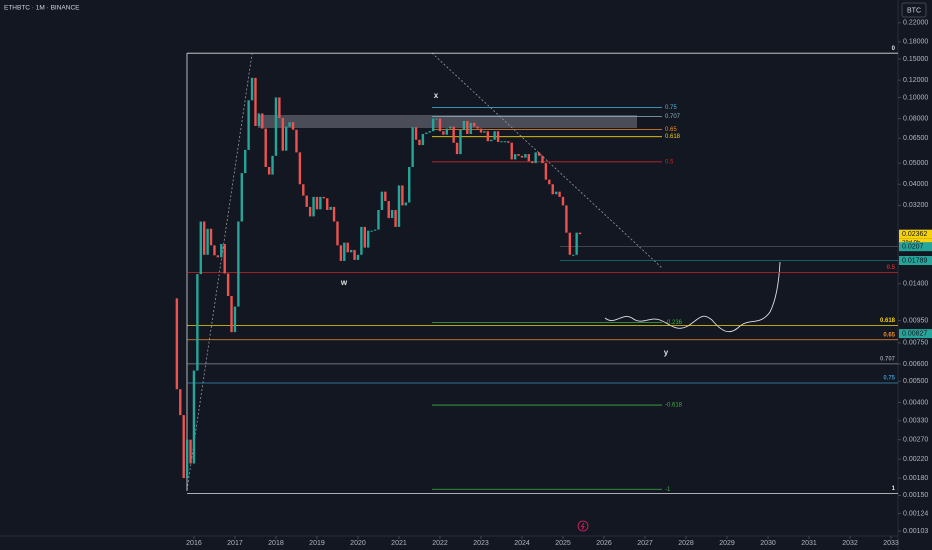 This screenshot has height=550, width=932. What do you see at coordinates (915, 42) in the screenshot?
I see `y-tick-label: 0.18000` at bounding box center [915, 42].